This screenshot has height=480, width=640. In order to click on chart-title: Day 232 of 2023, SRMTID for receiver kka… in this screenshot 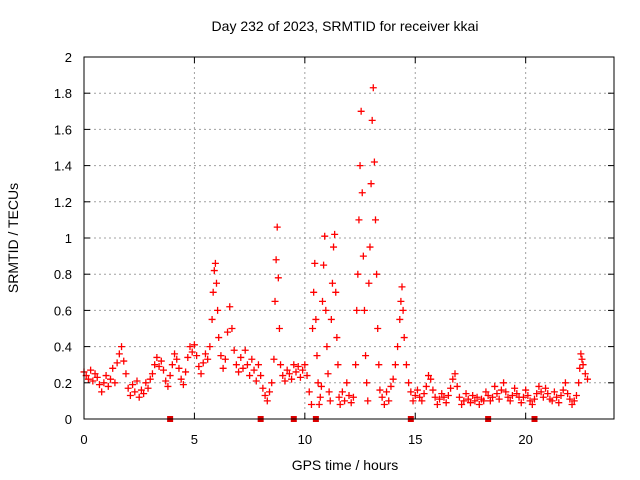, I will do `click(345, 26)`.